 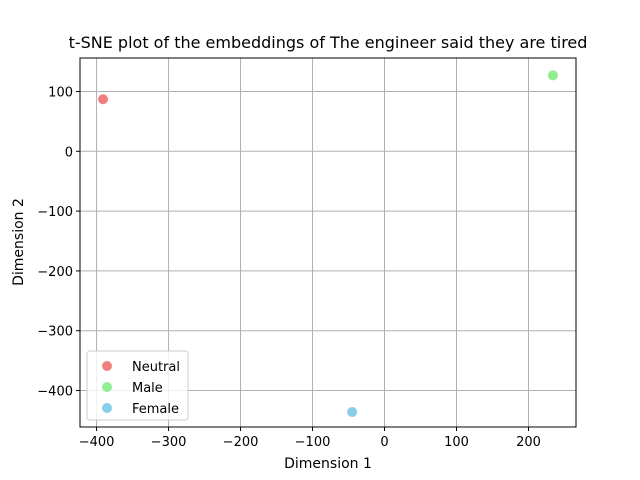 What do you see at coordinates (55, 332) in the screenshot?
I see `y-tick-label: −300` at bounding box center [55, 332].